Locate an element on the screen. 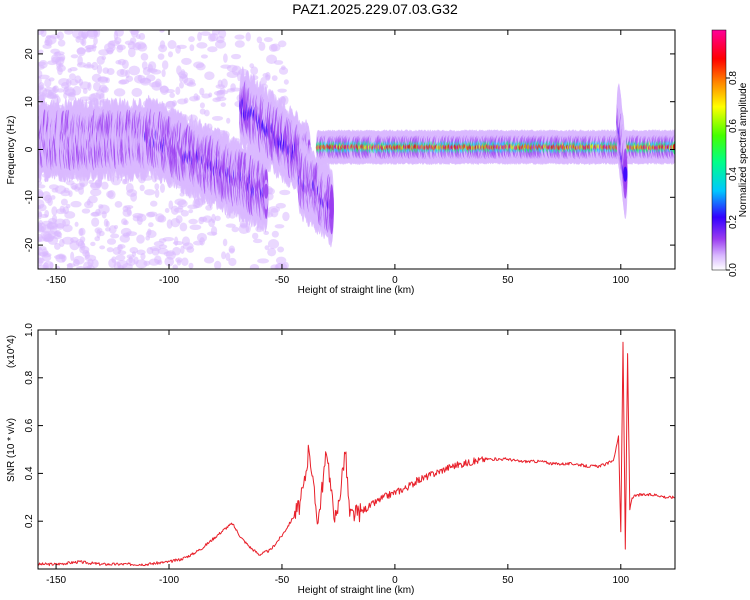 The image size is (750, 600). spectrogram-y-tick-label: 20 is located at coordinates (29, 54).